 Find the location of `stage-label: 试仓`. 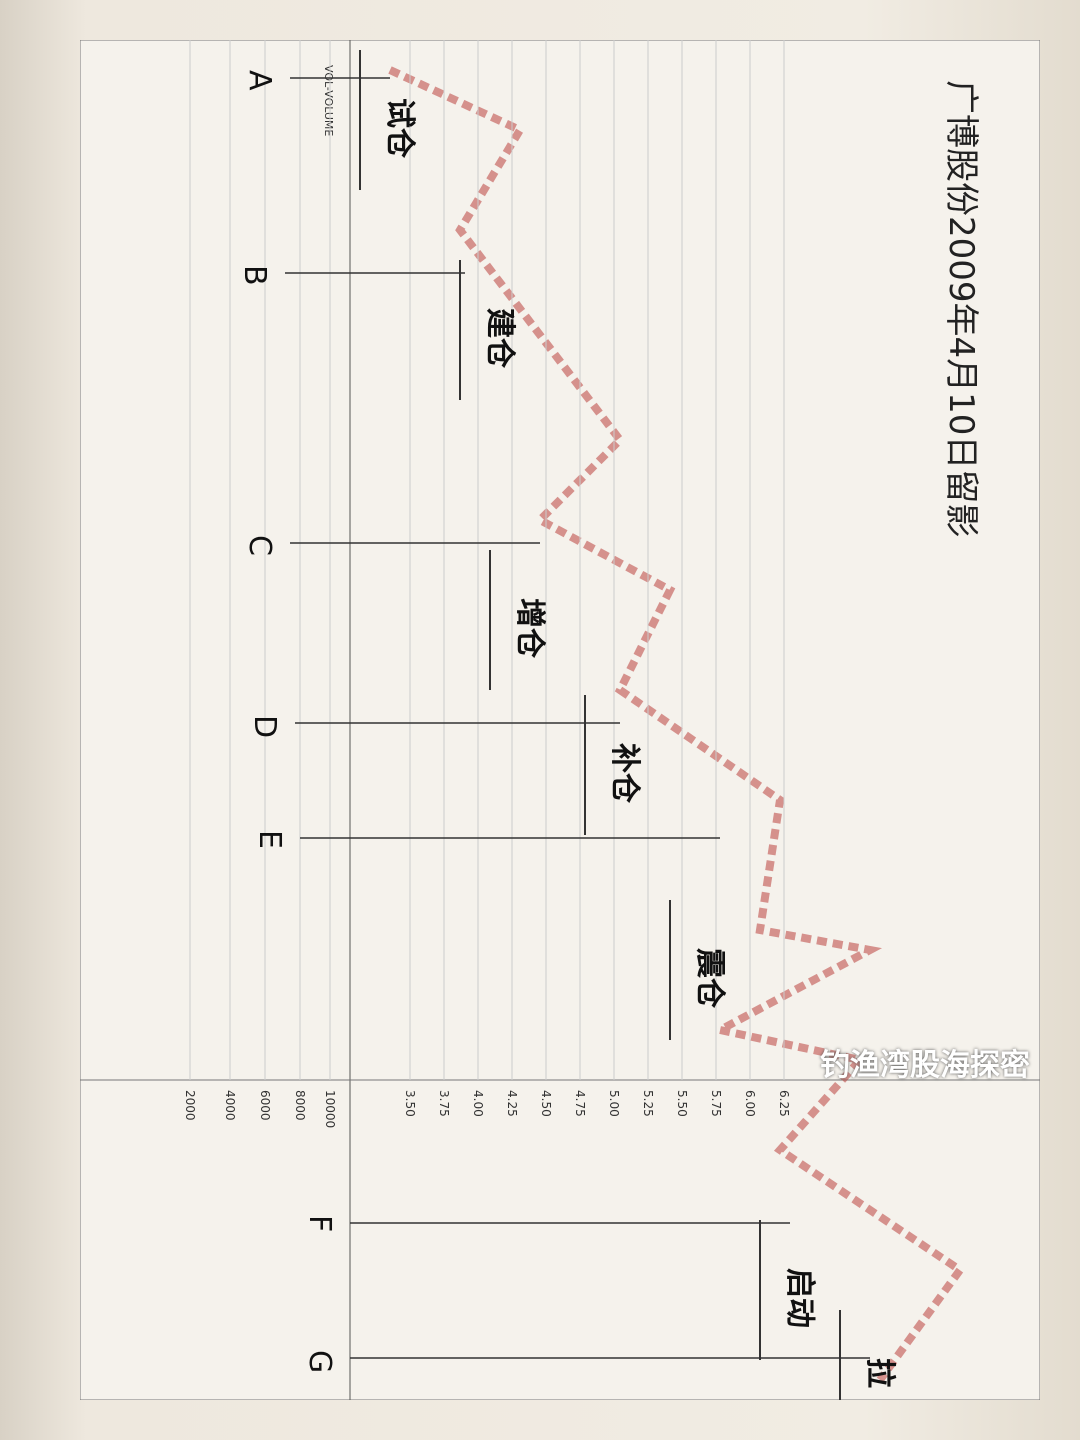

stage-label: 试仓 is located at coordinates (399, 128).